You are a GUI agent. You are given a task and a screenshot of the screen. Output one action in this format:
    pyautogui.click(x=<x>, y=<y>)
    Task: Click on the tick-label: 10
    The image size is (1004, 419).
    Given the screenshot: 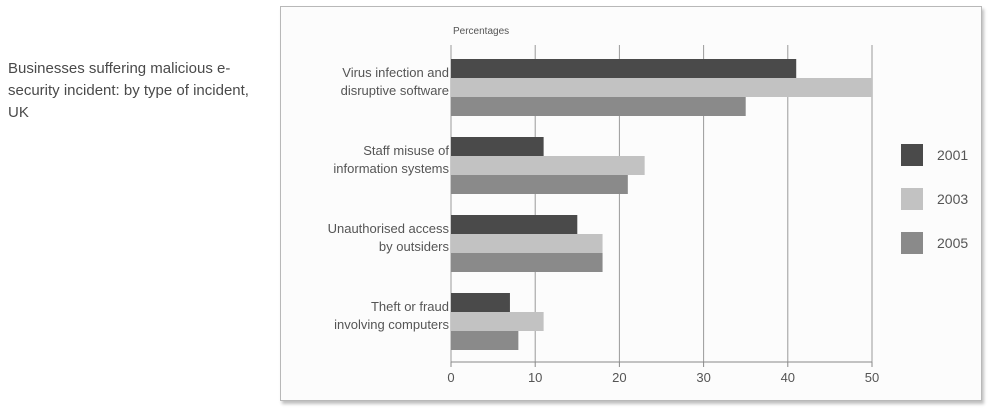 What is the action you would take?
    pyautogui.click(x=535, y=377)
    